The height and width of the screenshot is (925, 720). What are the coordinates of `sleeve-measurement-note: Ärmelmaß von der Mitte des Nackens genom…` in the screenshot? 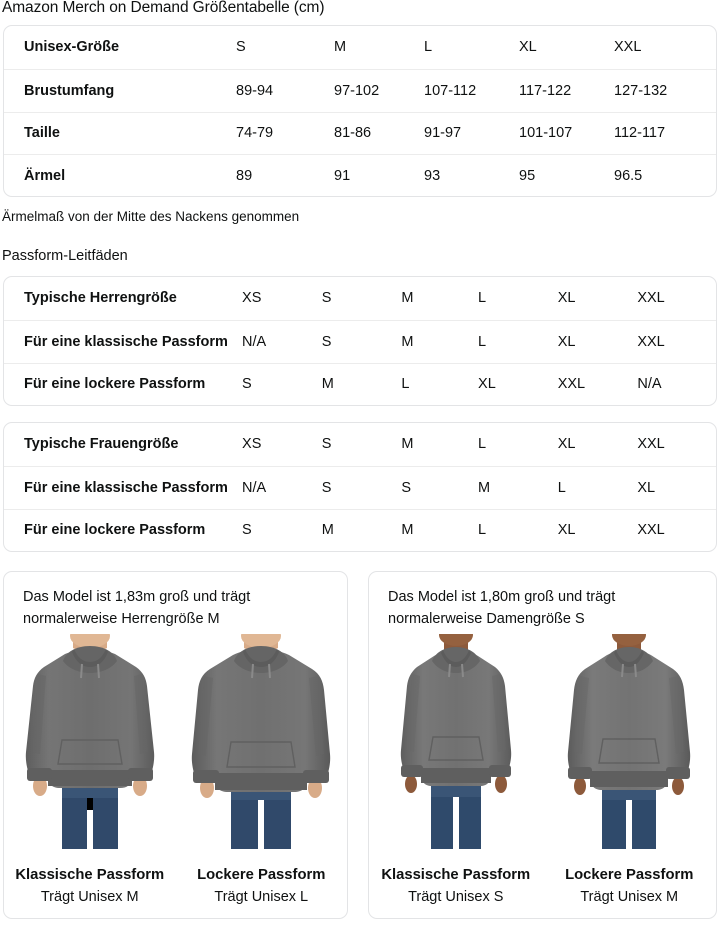 It's located at (151, 216).